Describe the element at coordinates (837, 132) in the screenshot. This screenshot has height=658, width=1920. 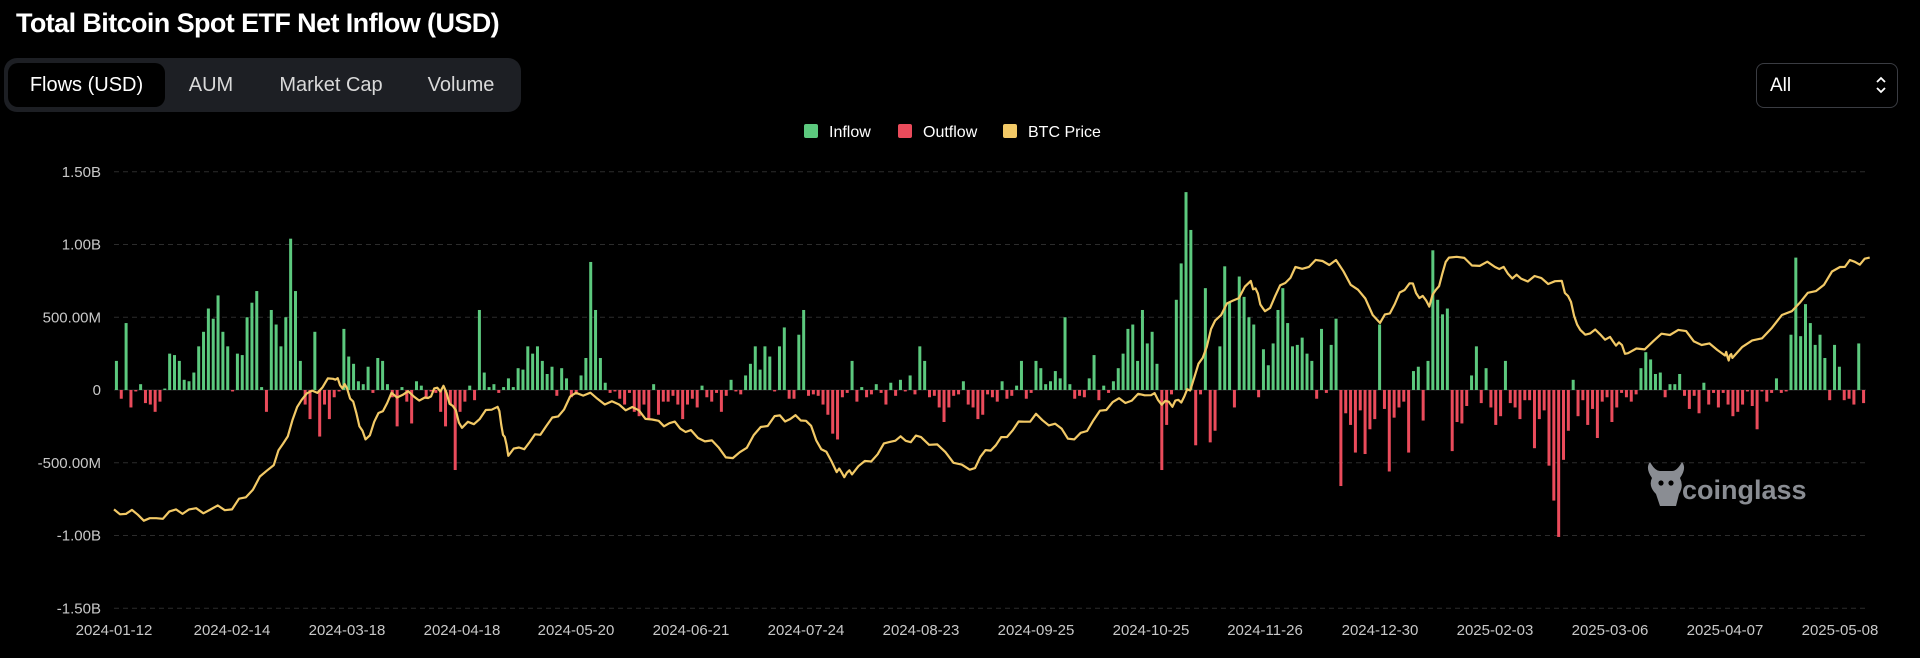
I see `legend-item-inflow: Inflow` at that location.